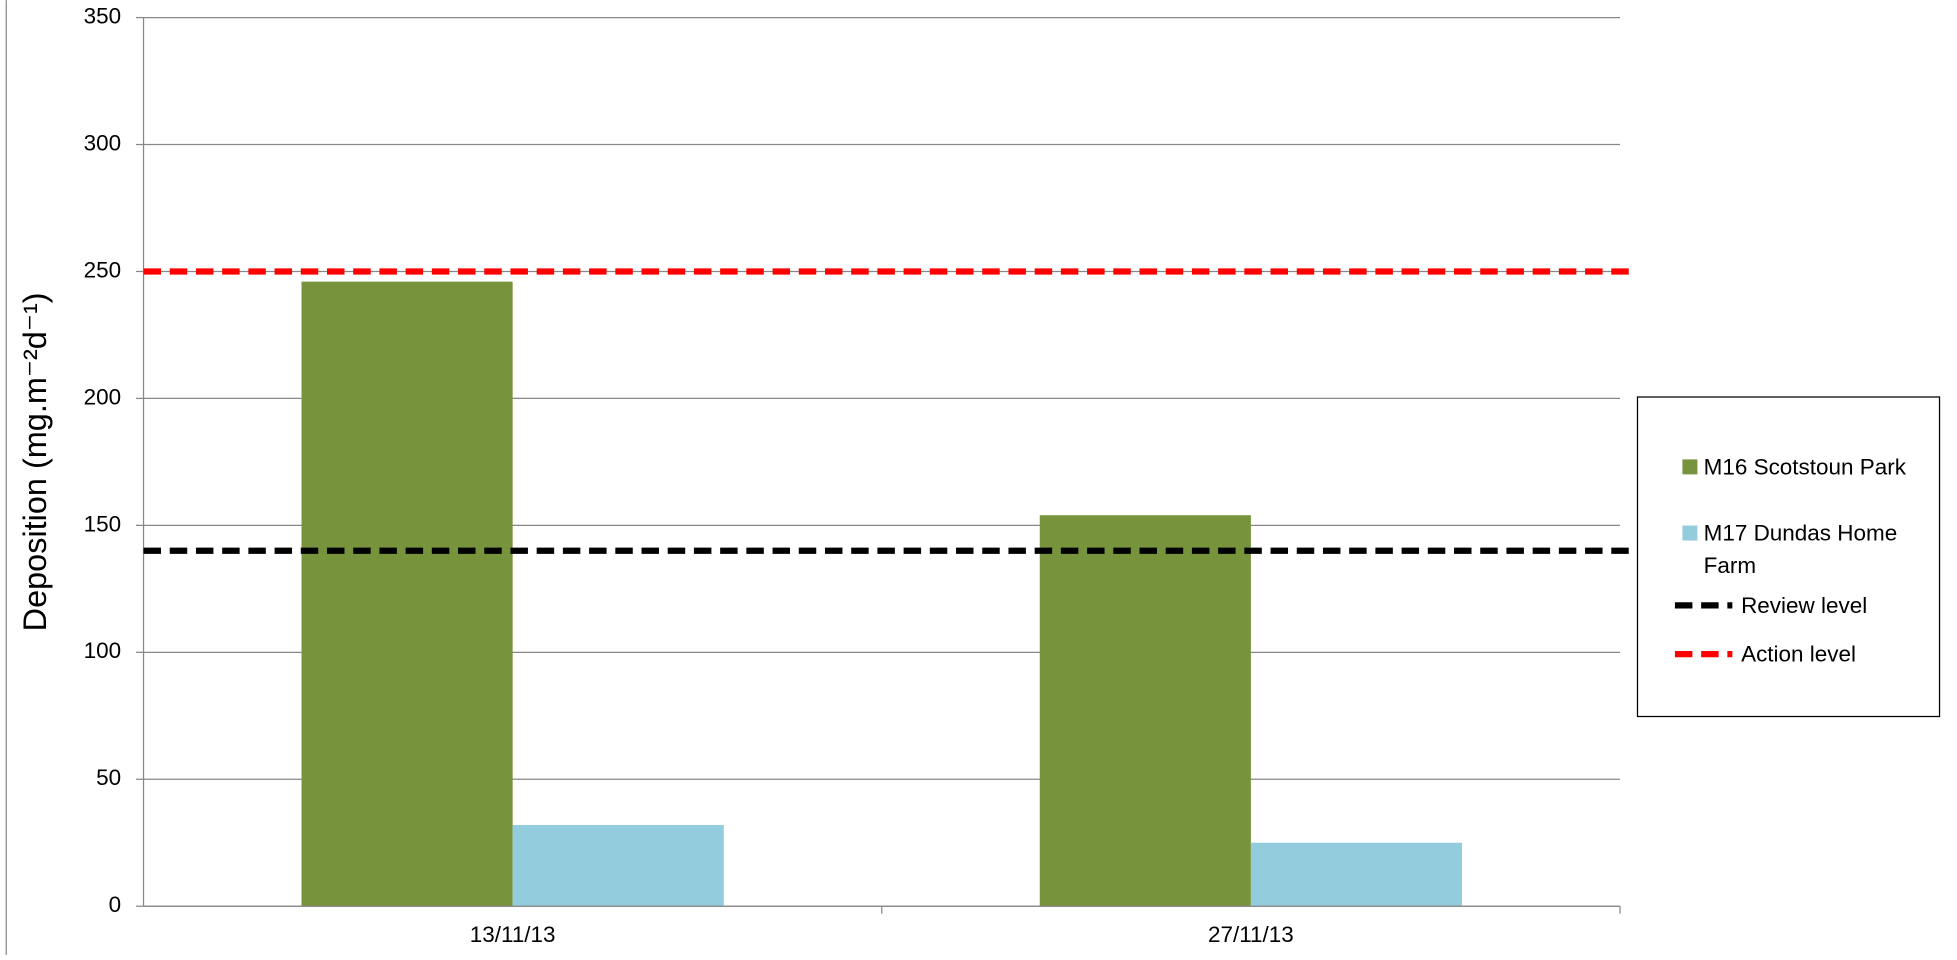  I want to click on legend-item: M16 Scotstoun Park, so click(1804, 467).